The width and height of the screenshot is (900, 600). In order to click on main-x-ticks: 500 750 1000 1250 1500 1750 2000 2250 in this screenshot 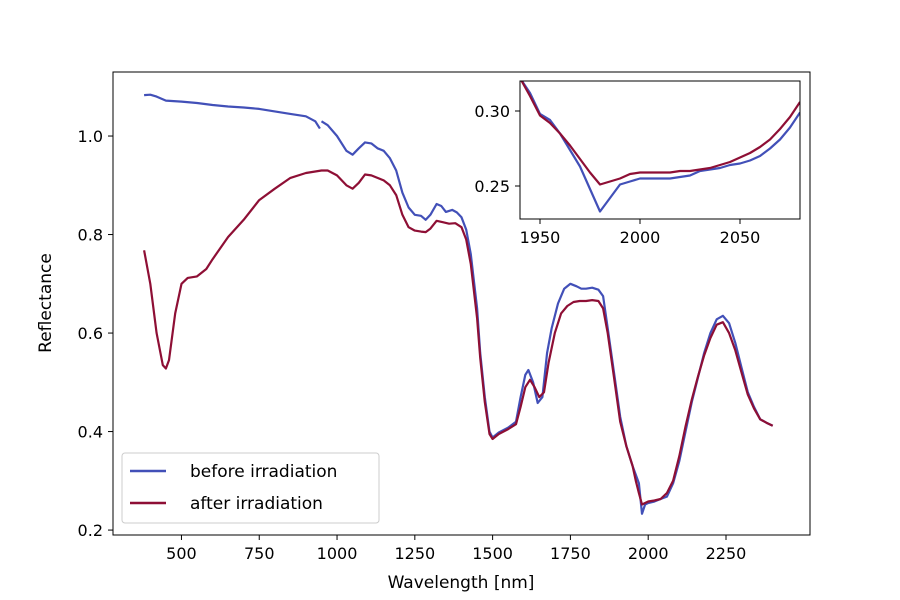, I will do `click(456, 549)`.